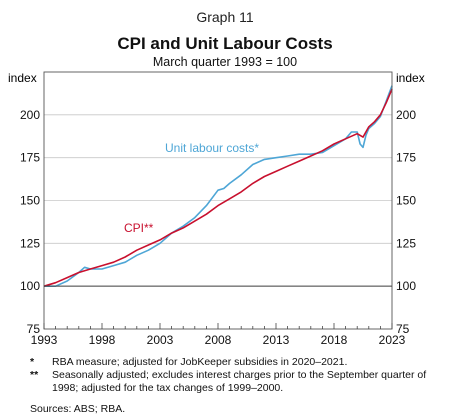 The width and height of the screenshot is (450, 417). What do you see at coordinates (30, 115) in the screenshot?
I see `y-tick-label-left: 200` at bounding box center [30, 115].